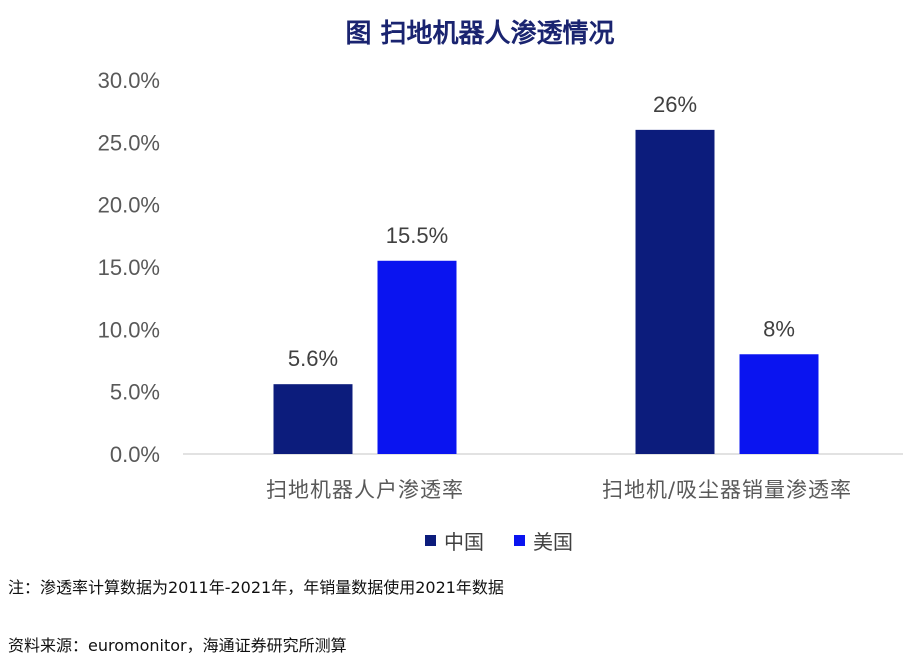 The height and width of the screenshot is (666, 908). What do you see at coordinates (177, 645) in the screenshot?
I see `data-source: 资料来源：euromonitor，海通证券研究所测算` at bounding box center [177, 645].